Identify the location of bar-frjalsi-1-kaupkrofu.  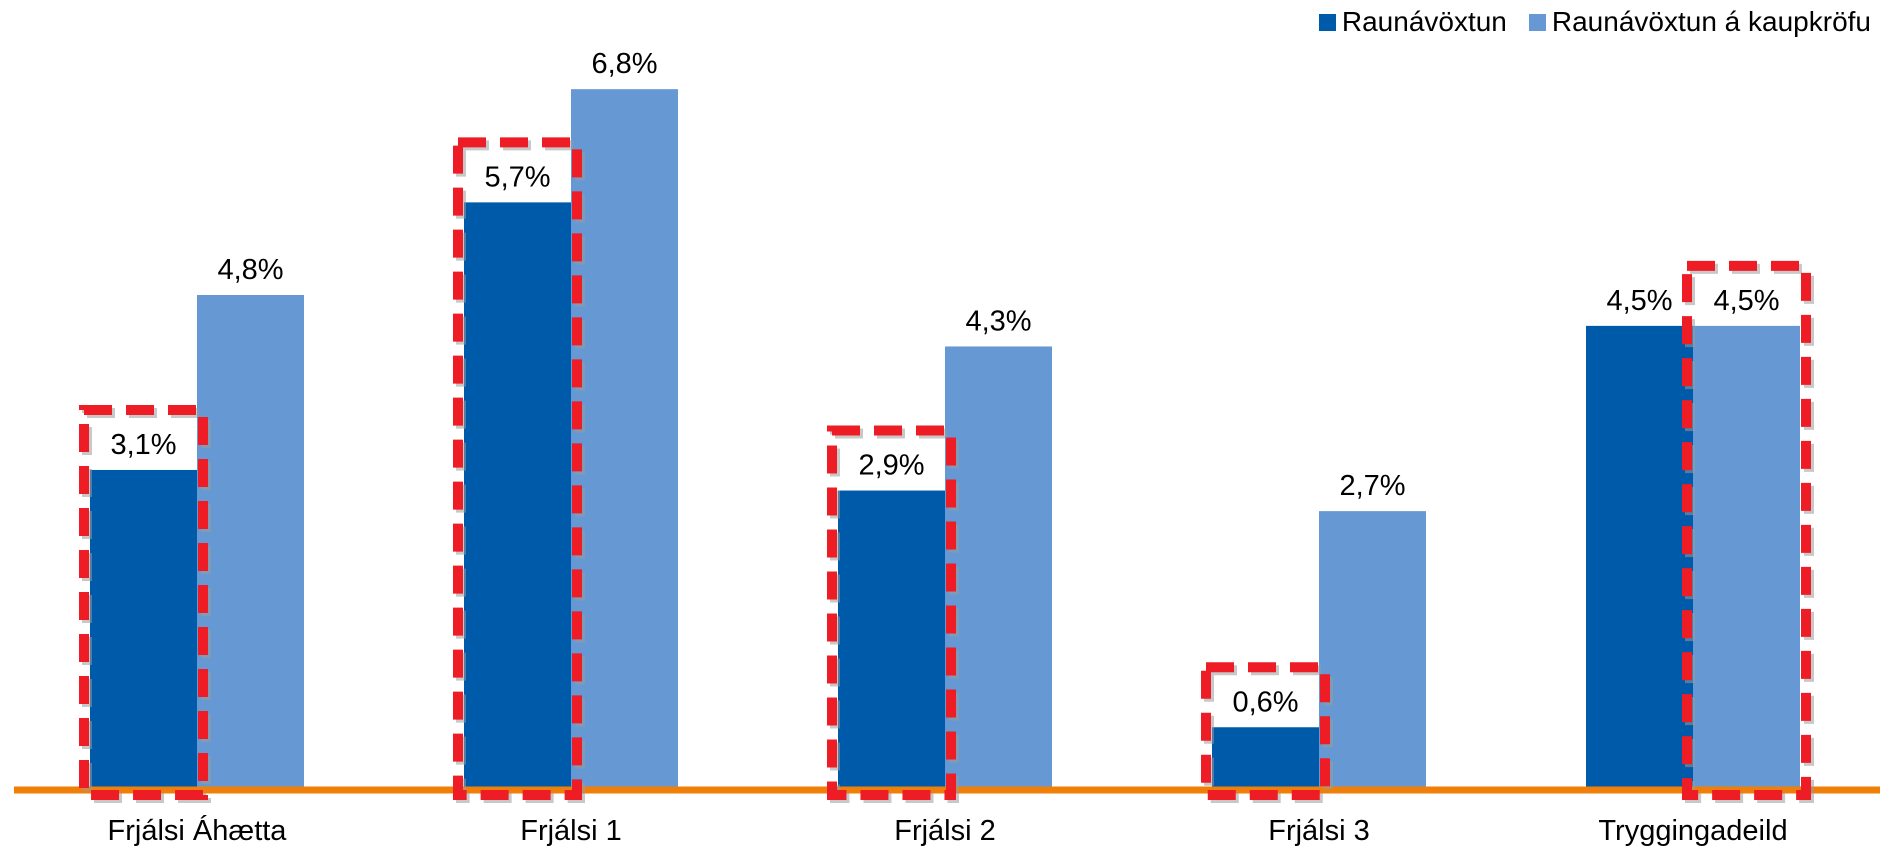
(624, 439).